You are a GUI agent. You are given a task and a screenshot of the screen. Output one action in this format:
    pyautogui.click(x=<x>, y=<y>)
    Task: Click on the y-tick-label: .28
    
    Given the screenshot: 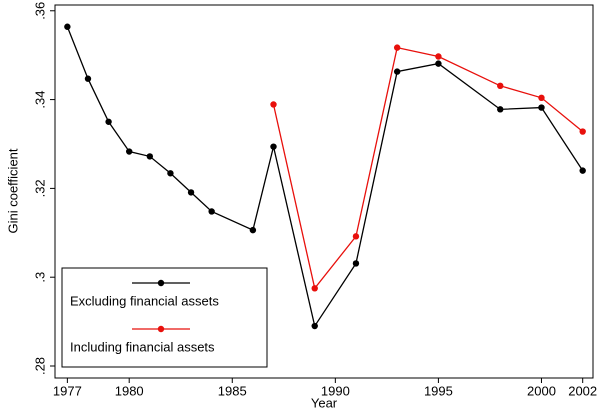 What is the action you would take?
    pyautogui.click(x=39, y=366)
    